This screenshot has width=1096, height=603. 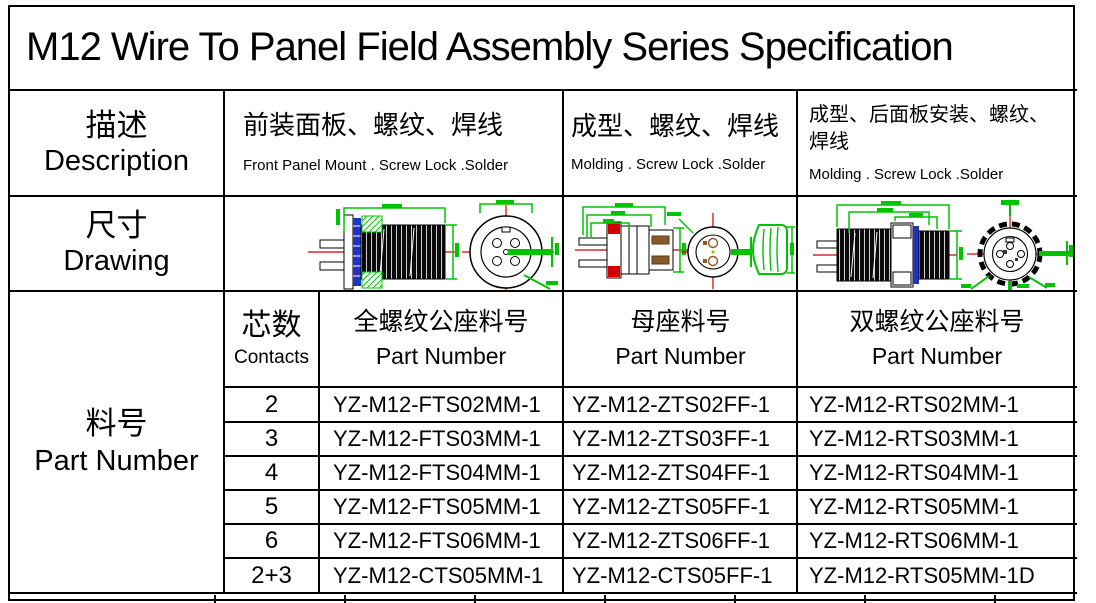 I want to click on part-number-cell: YZ-M12-ZTS02FF-1, so click(x=671, y=404).